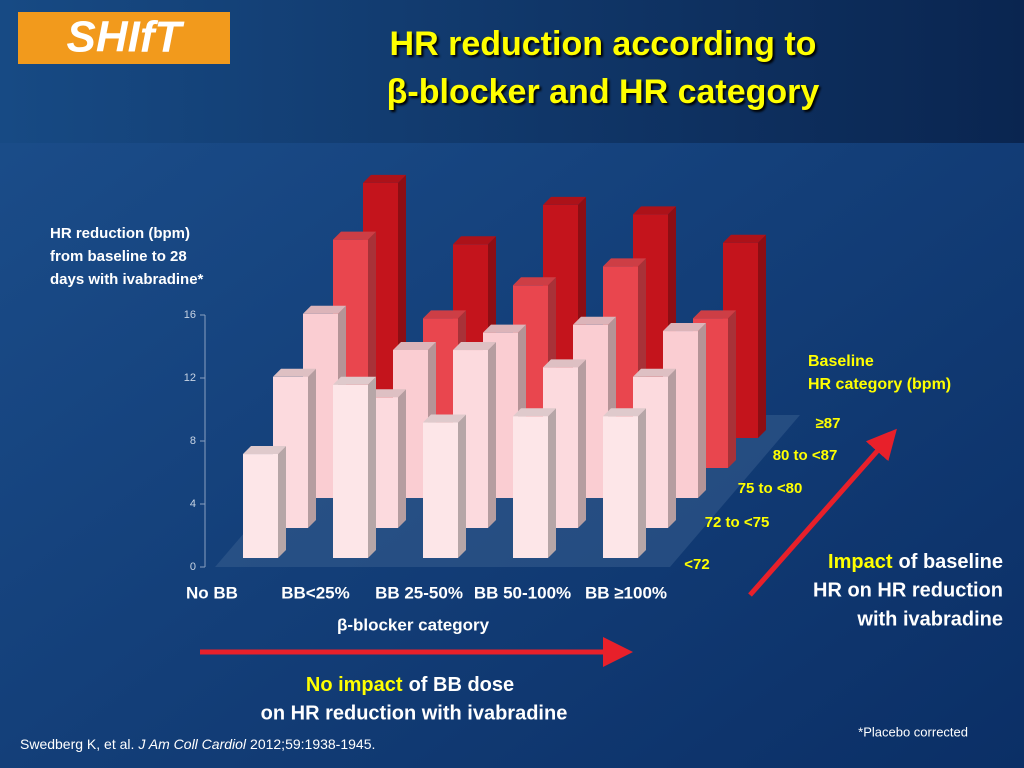 This screenshot has width=1024, height=768. I want to click on x-tick-label: BB<25%, so click(315, 592).